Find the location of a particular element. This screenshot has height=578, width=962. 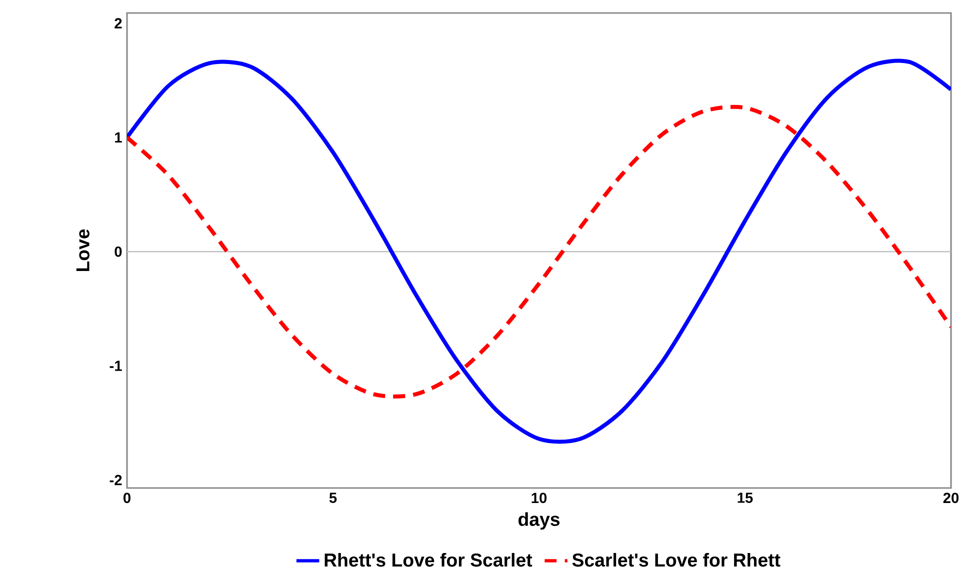

x-tick-label: 5 is located at coordinates (333, 497).